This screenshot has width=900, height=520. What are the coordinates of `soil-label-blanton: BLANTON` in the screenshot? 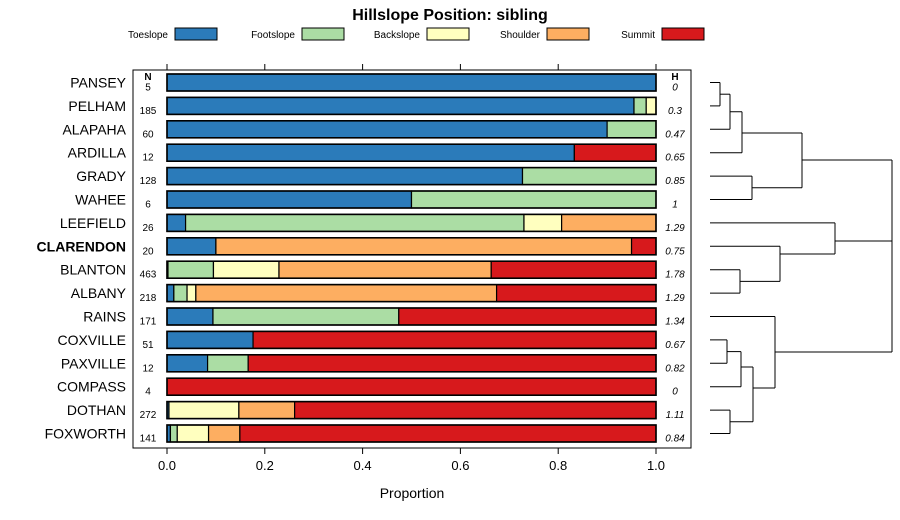 It's located at (93, 270).